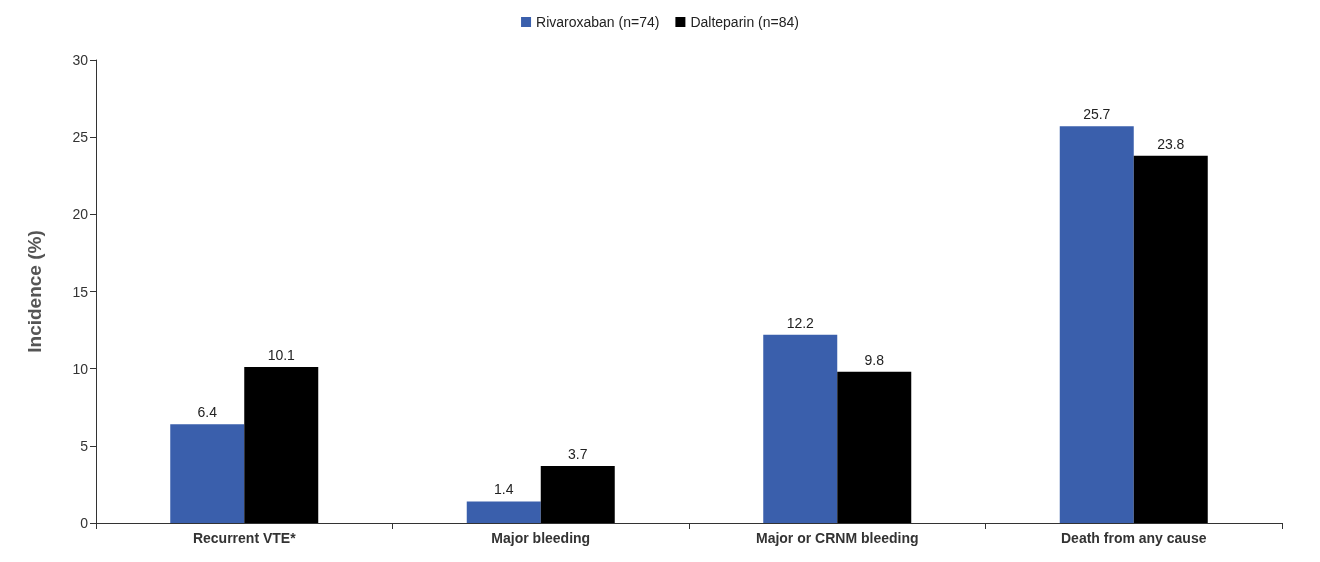  Describe the element at coordinates (800, 322) in the screenshot. I see `data-label: 12.2` at that location.